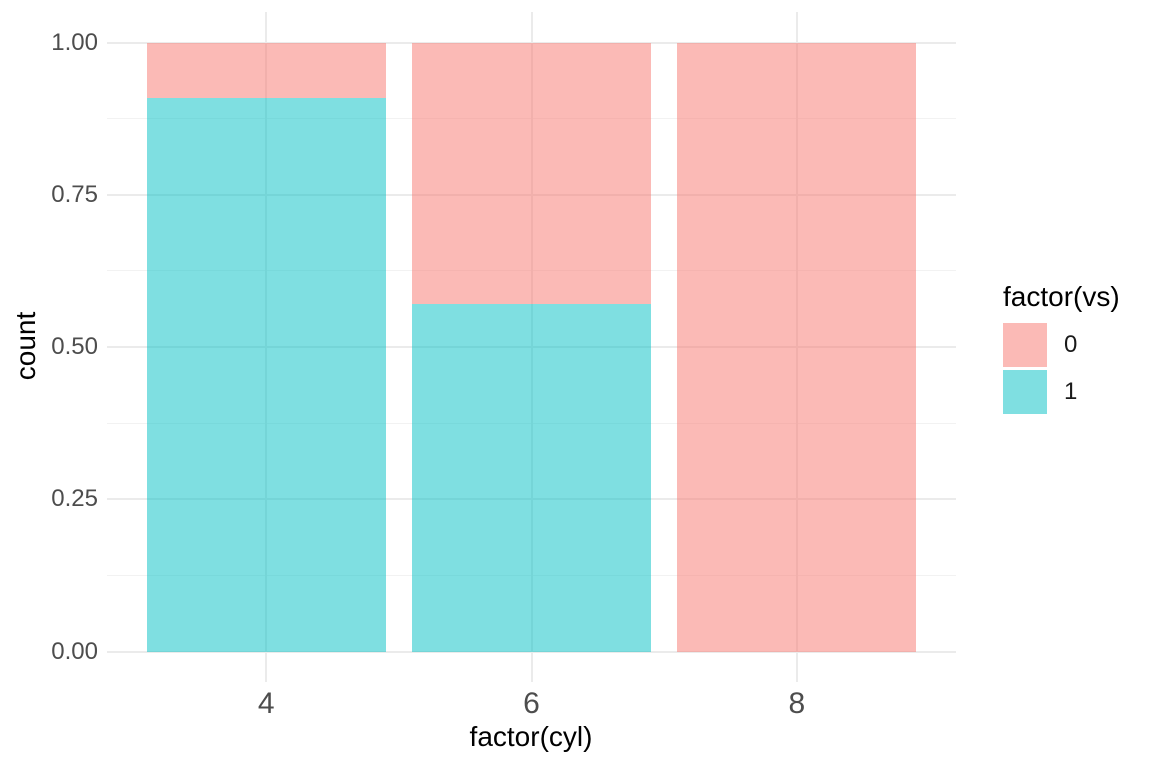 This screenshot has height=768, width=1152. What do you see at coordinates (1061, 392) in the screenshot?
I see `legend-key-1: 1` at bounding box center [1061, 392].